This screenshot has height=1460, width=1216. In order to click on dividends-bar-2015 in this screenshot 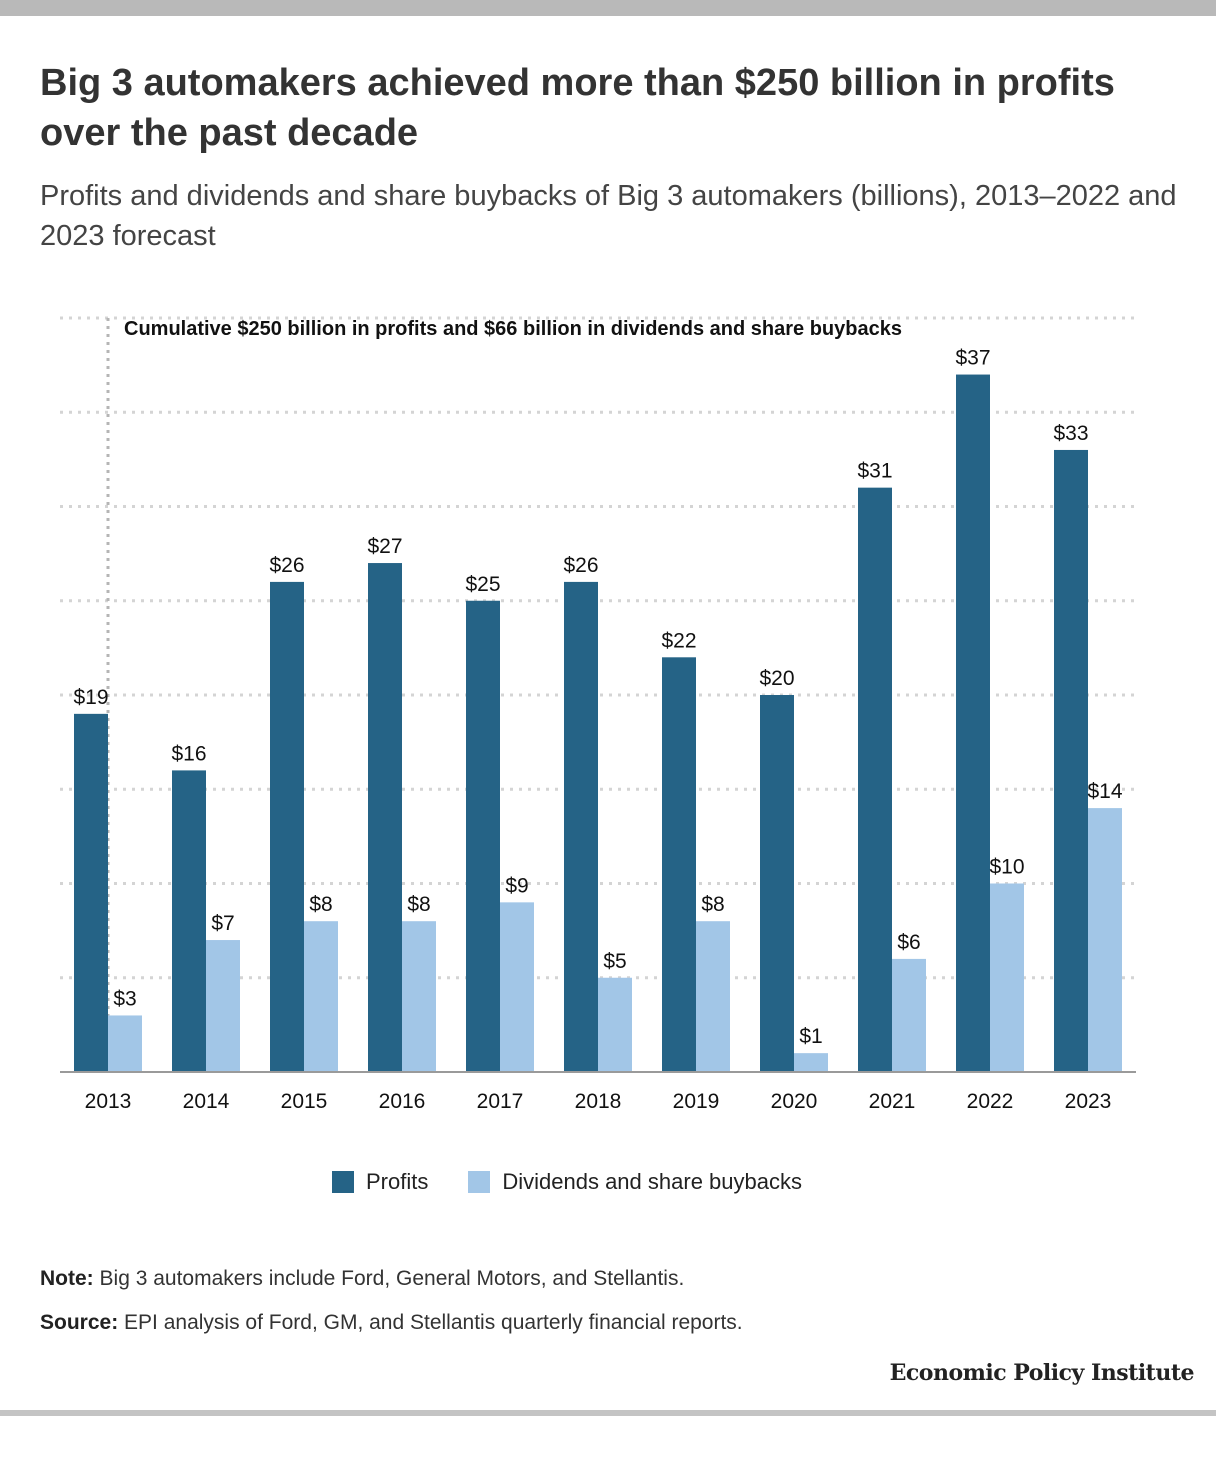, I will do `click(321, 996)`.